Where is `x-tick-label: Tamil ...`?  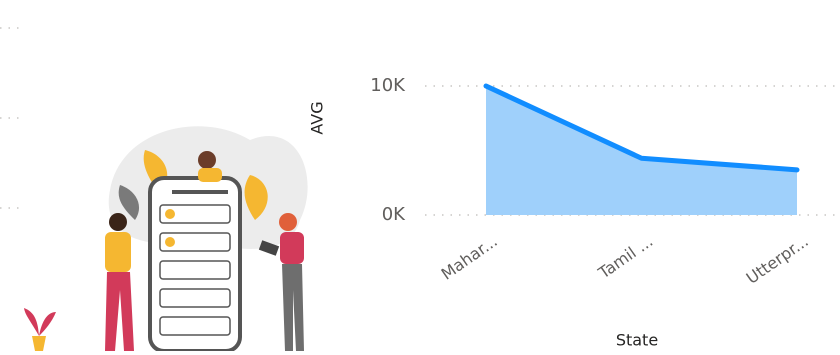 x-tick-label: Tamil ... is located at coordinates (625, 257).